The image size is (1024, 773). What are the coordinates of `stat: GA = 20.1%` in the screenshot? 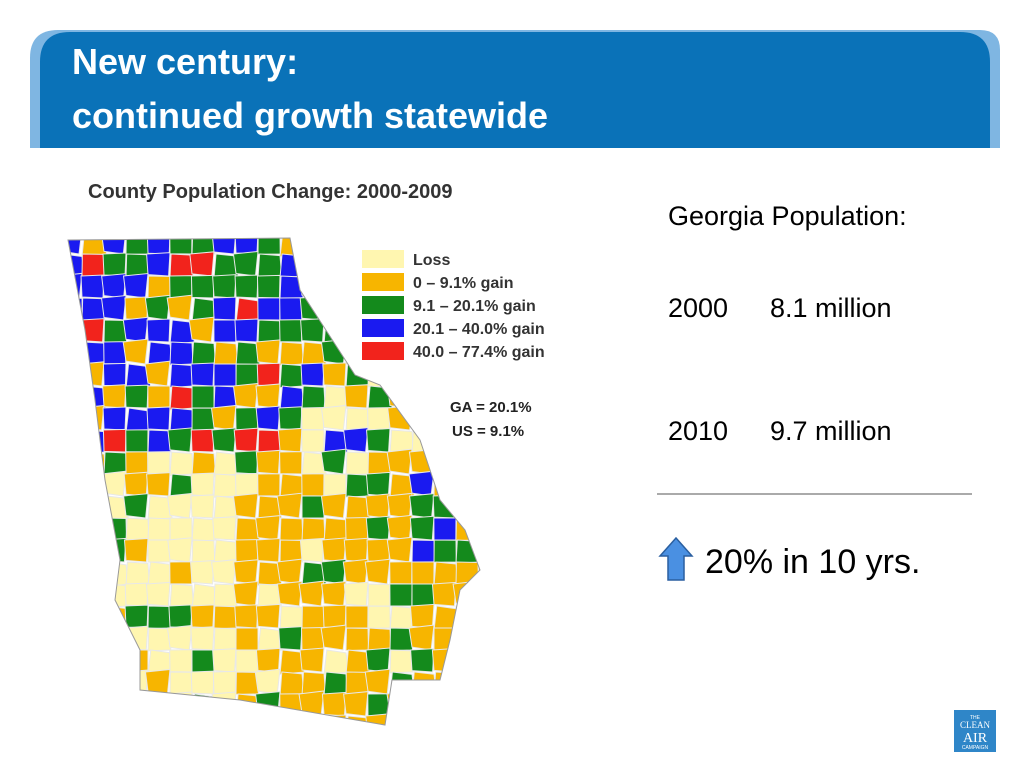 It's located at (491, 407).